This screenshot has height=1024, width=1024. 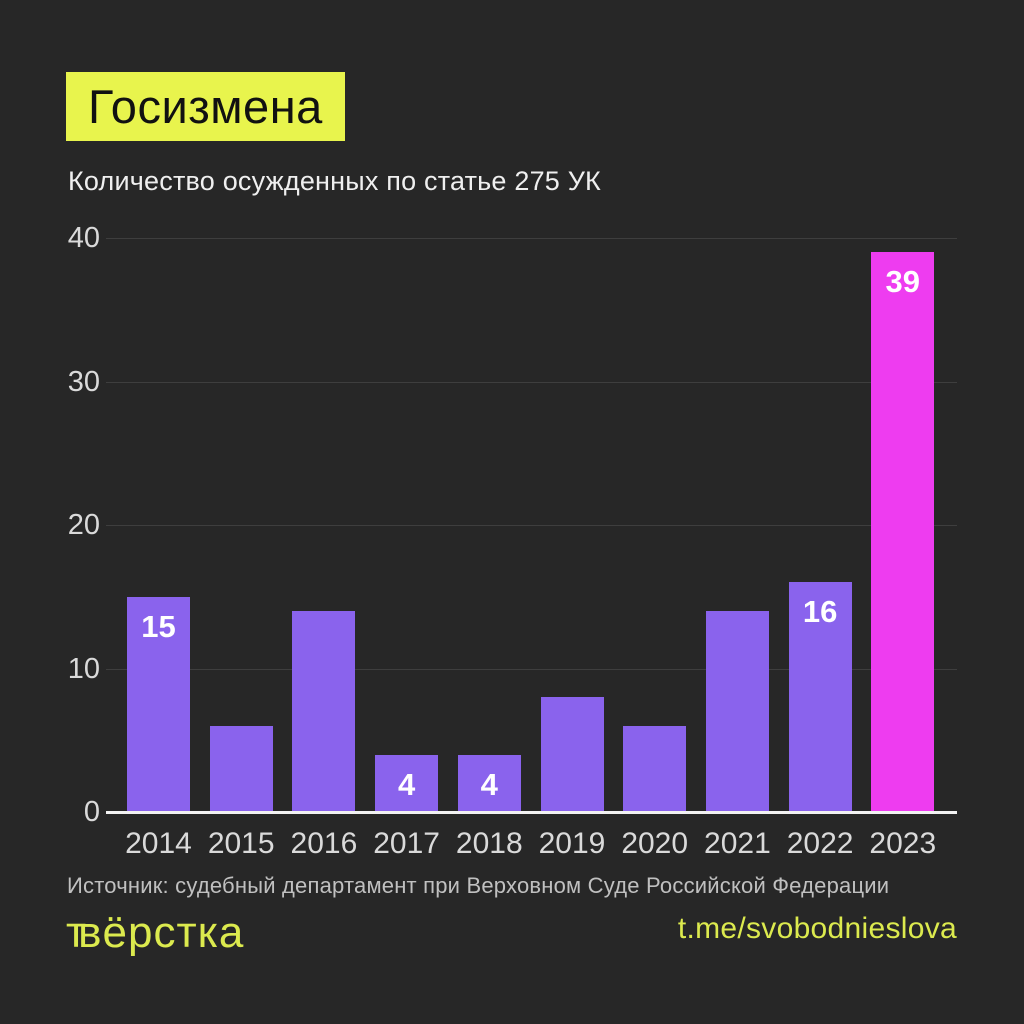 I want to click on bar-2022: 16, so click(x=820, y=697).